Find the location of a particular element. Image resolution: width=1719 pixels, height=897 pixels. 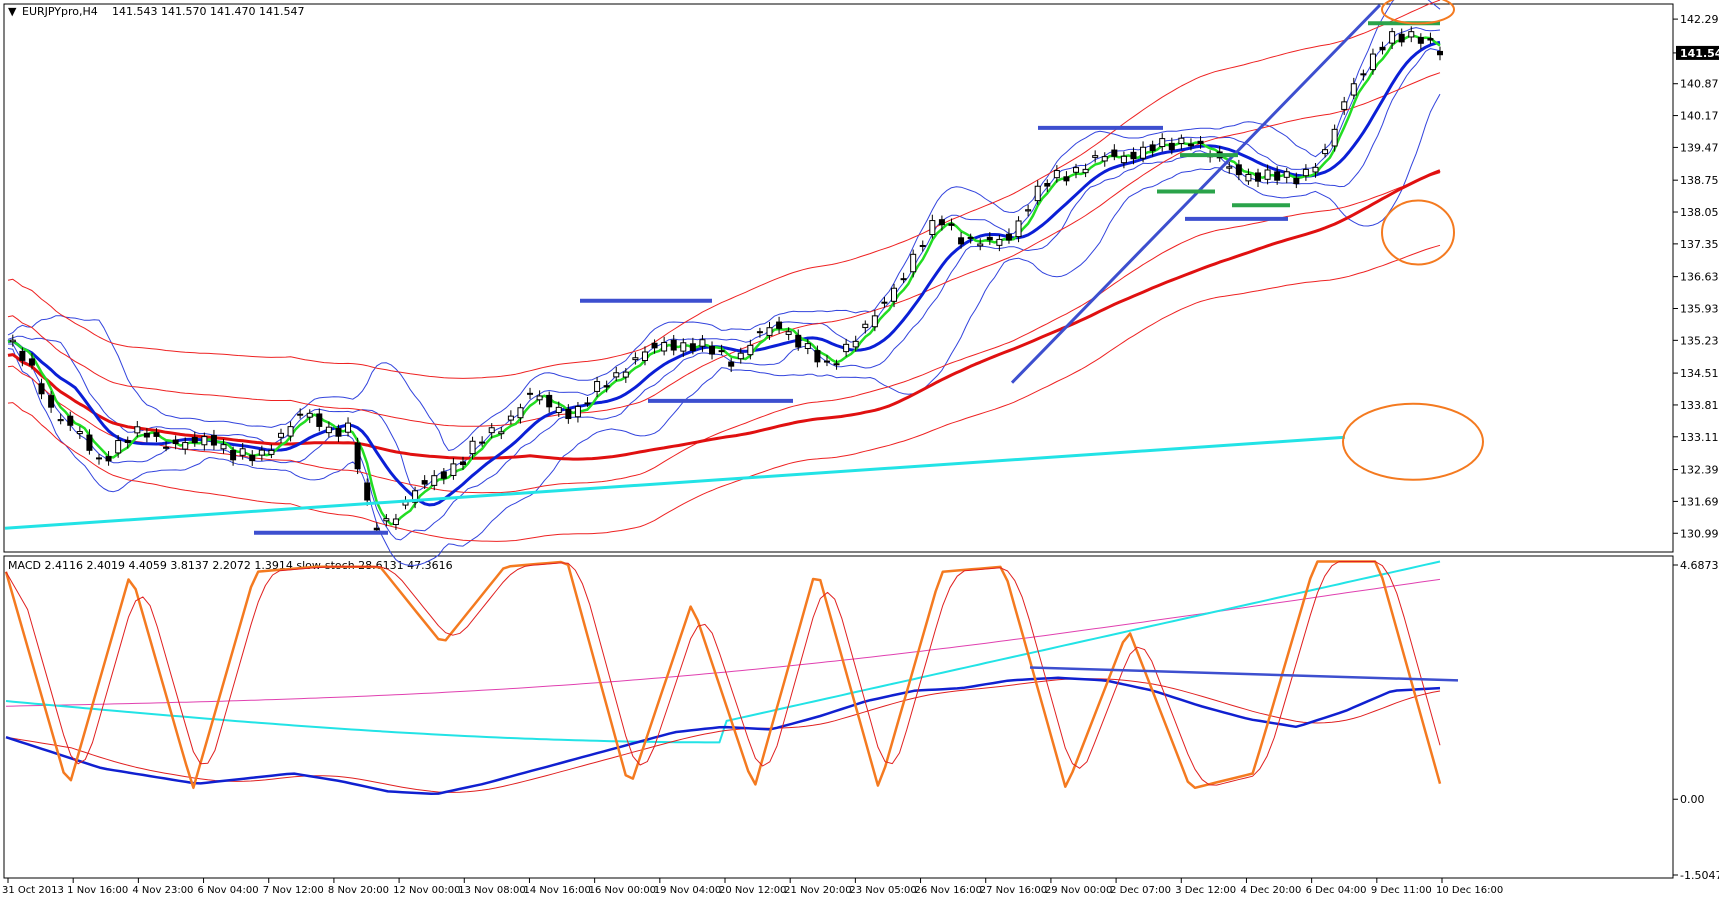

symbol-dropdown-icon: ▼ is located at coordinates (12, 11).